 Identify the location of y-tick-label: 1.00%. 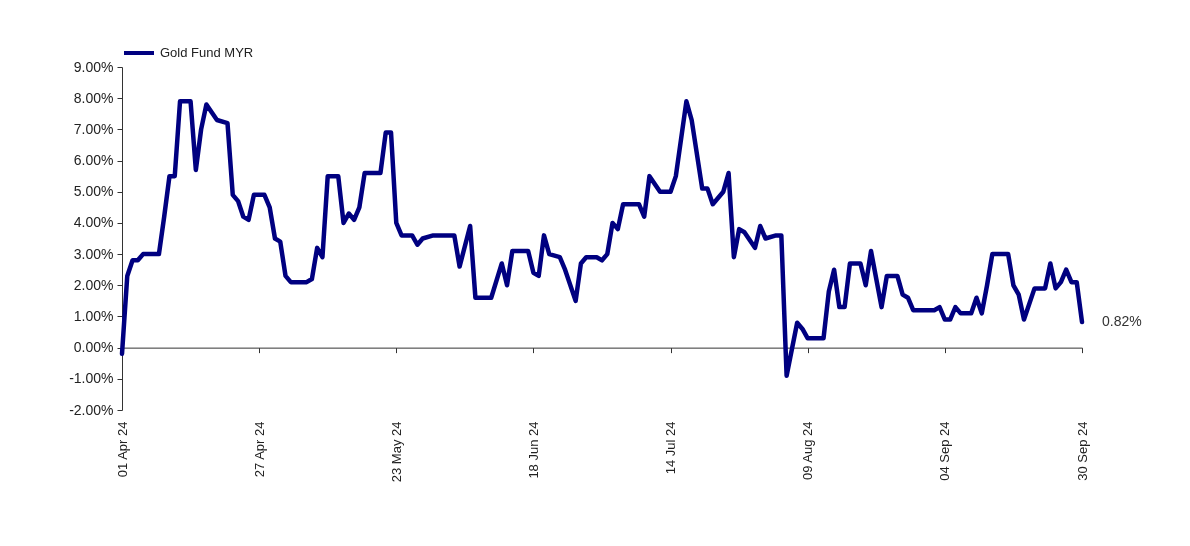
(93, 315).